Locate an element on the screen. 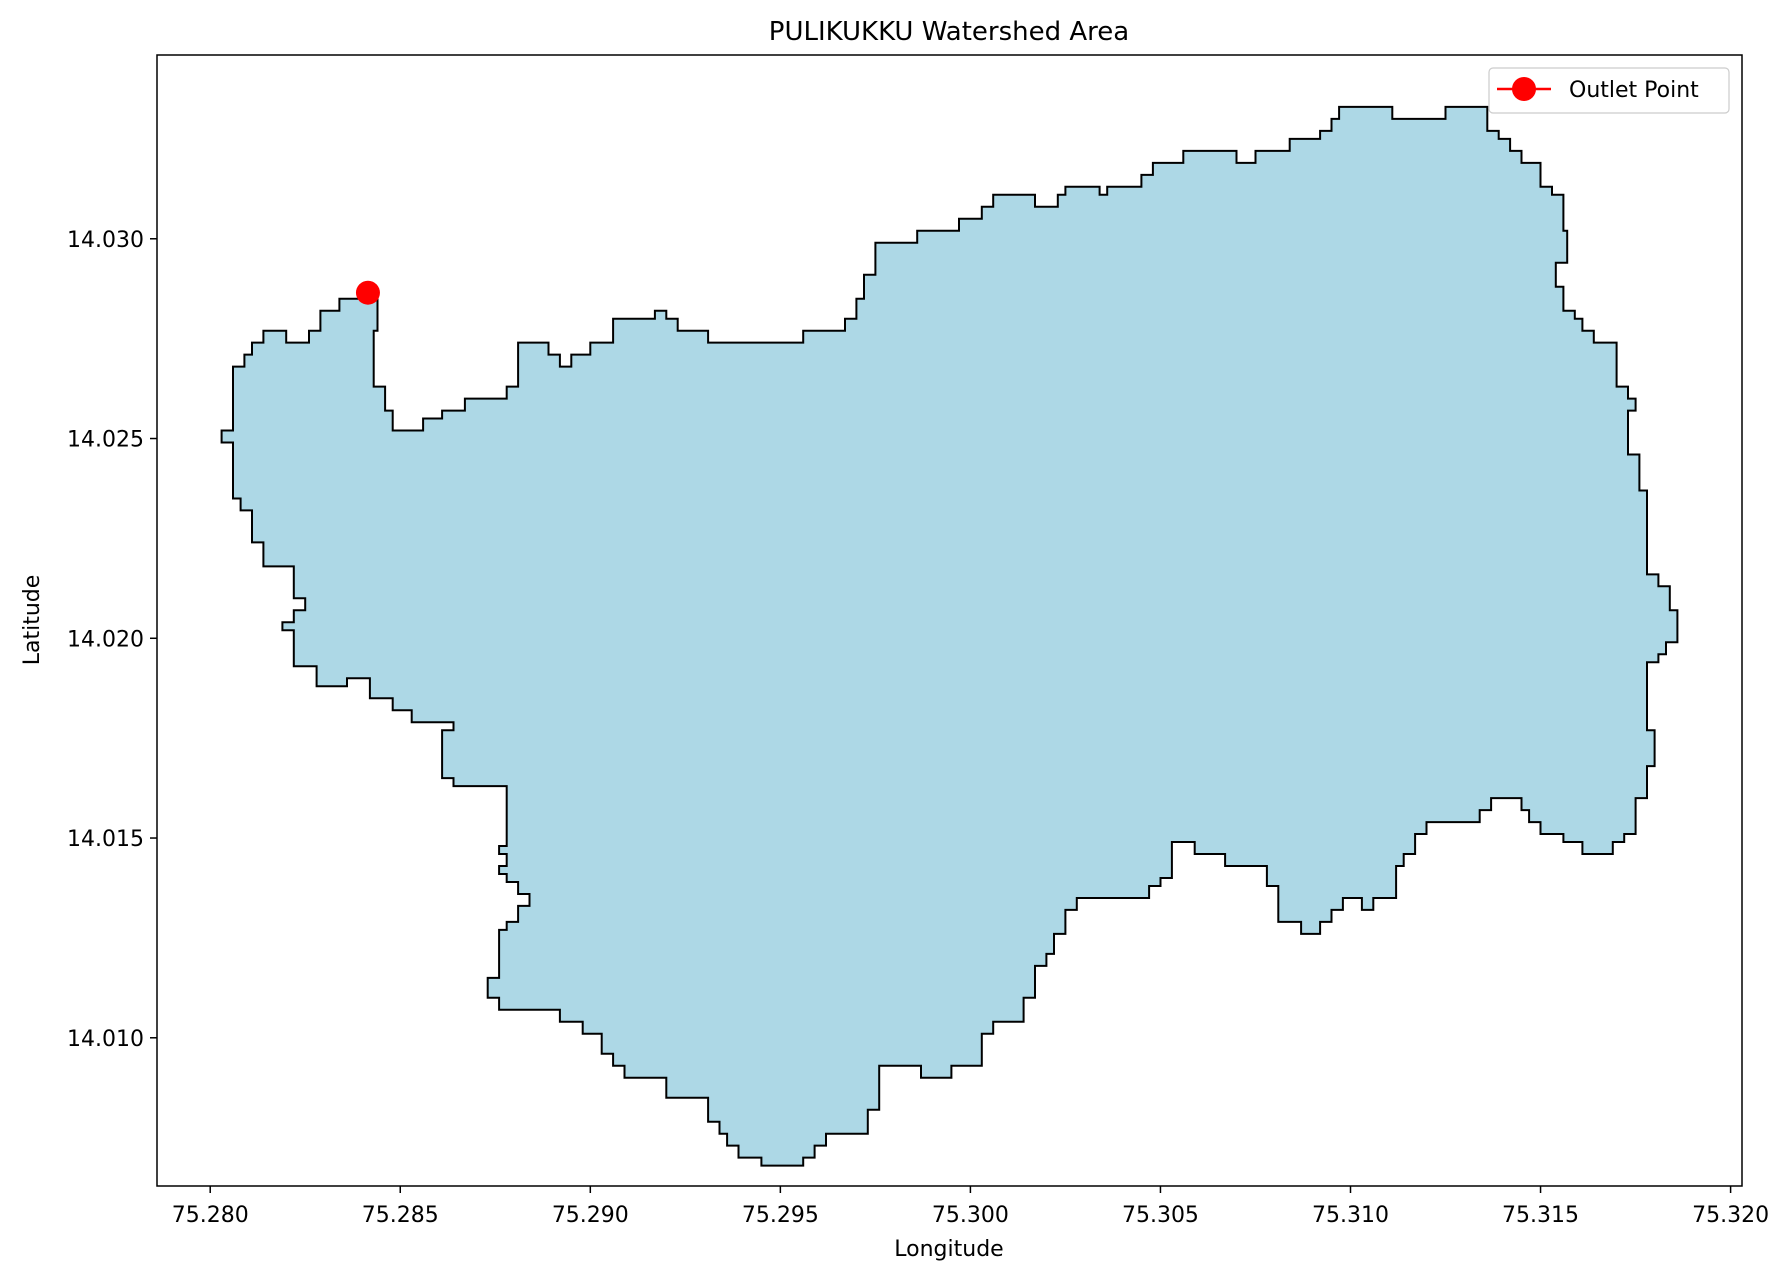  x-tick-label: 75.315 is located at coordinates (1540, 1215).